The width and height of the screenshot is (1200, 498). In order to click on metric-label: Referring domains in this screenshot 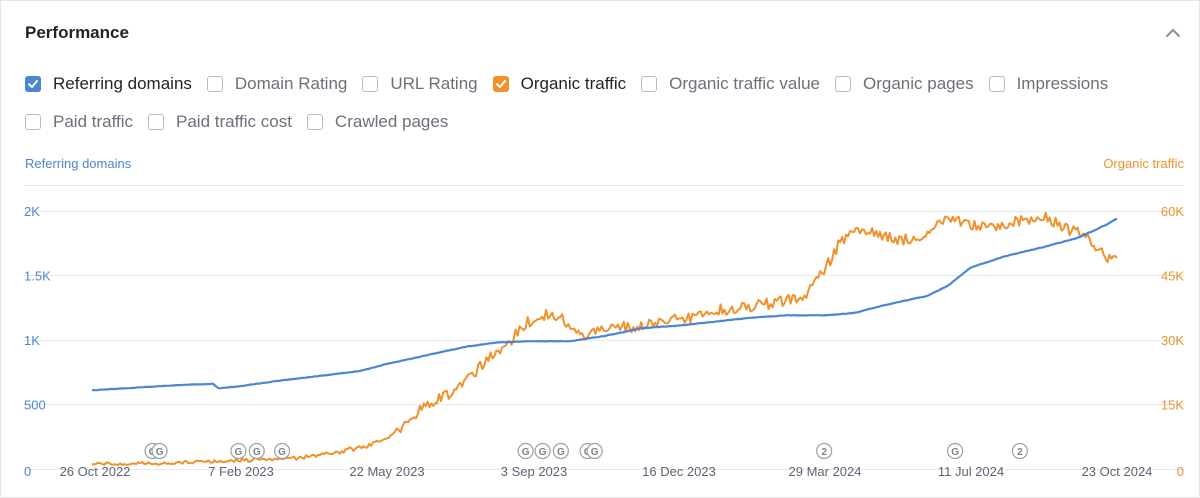, I will do `click(122, 83)`.